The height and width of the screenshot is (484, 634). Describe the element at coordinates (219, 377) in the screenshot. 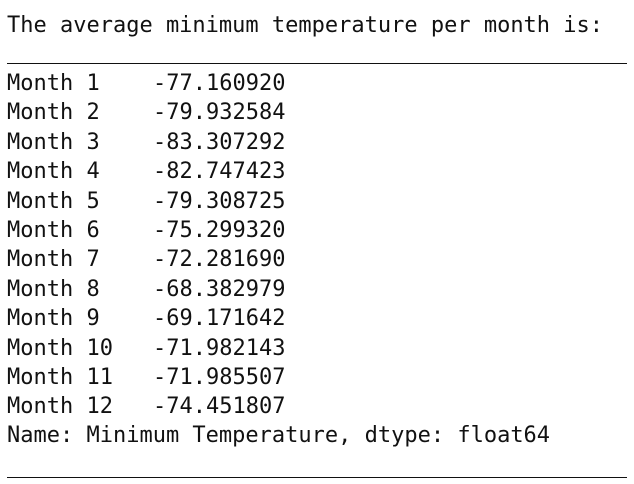

I see `row-value: -71.985507` at that location.